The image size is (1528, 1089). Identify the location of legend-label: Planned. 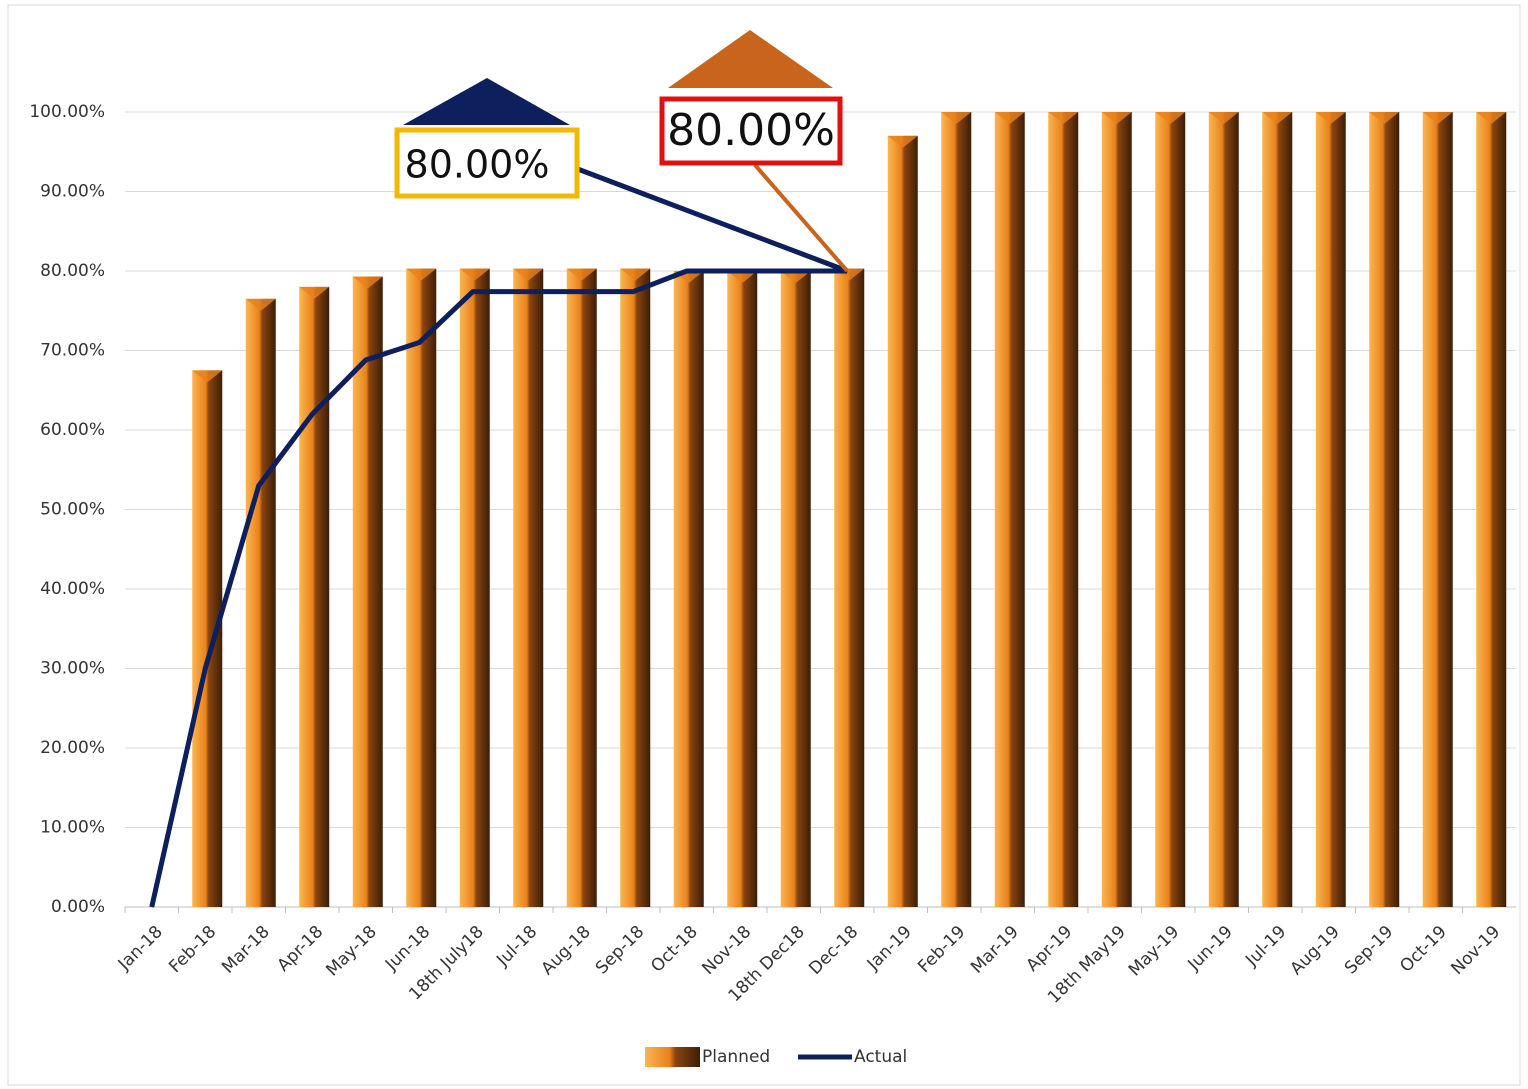
(736, 1057).